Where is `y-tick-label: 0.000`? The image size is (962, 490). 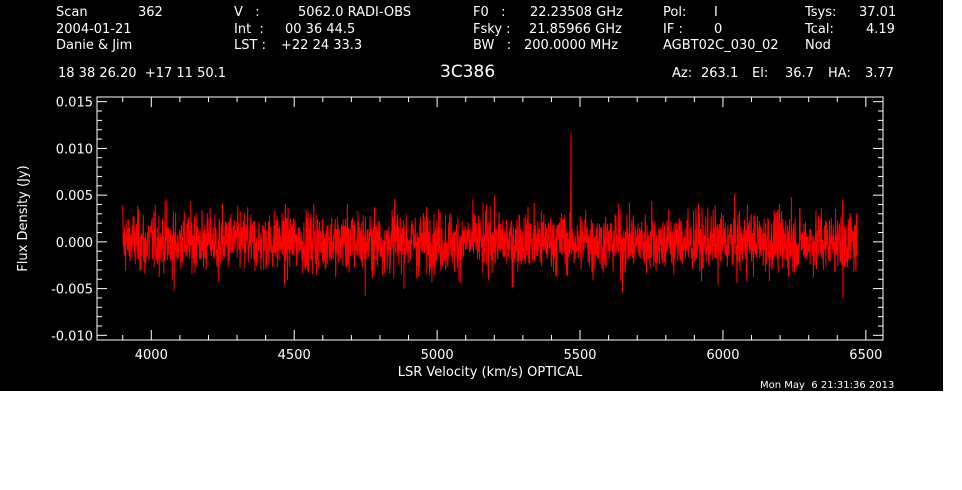
y-tick-label: 0.000 is located at coordinates (74, 243).